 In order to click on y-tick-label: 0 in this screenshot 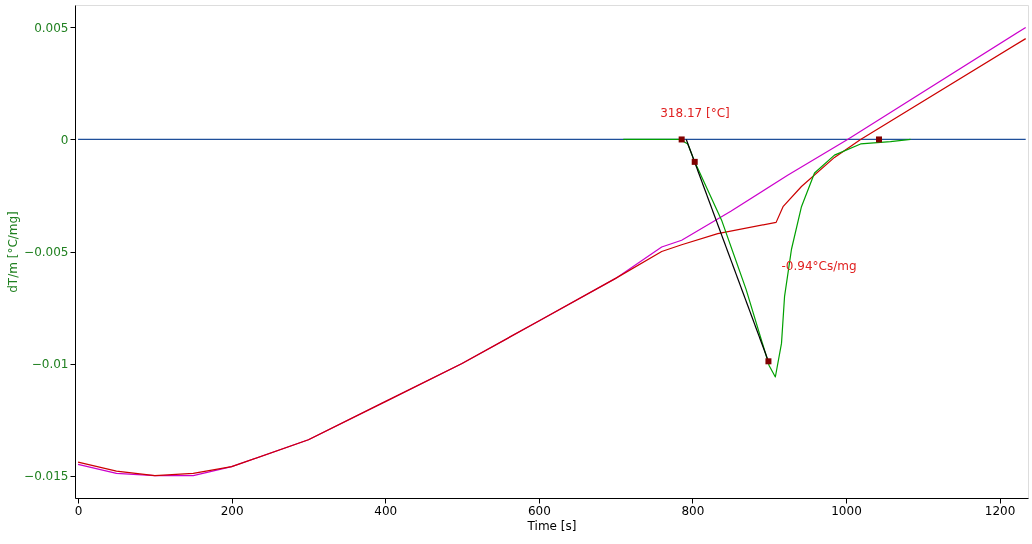, I will do `click(64, 139)`.